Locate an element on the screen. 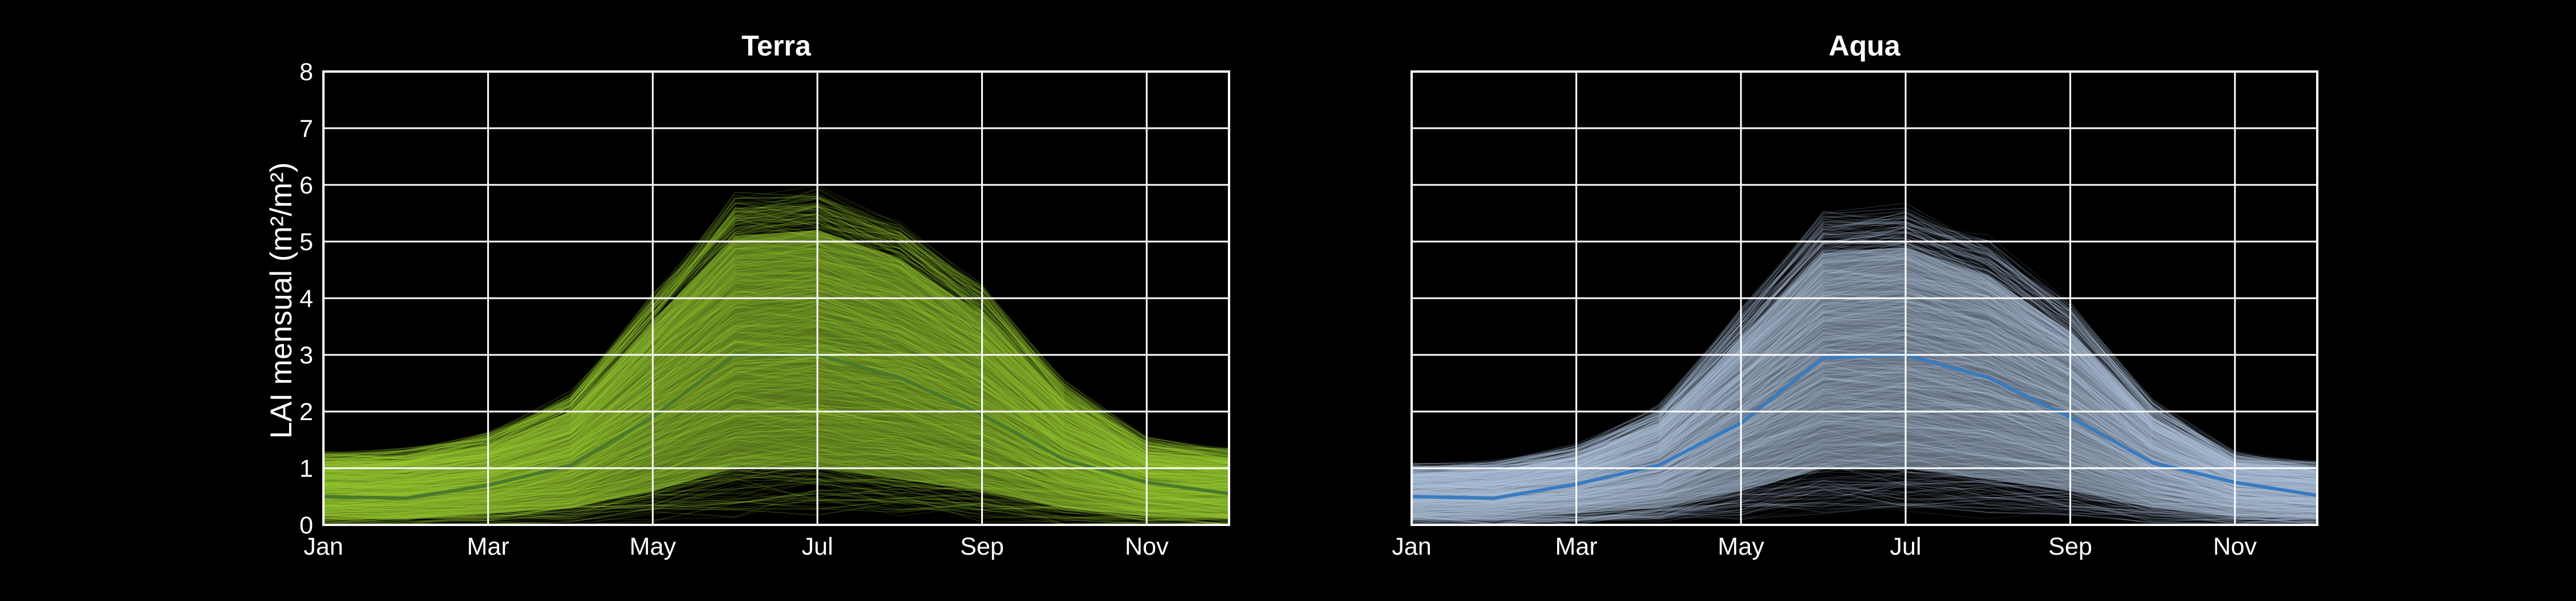  x-tick-label: Mar is located at coordinates (488, 547).